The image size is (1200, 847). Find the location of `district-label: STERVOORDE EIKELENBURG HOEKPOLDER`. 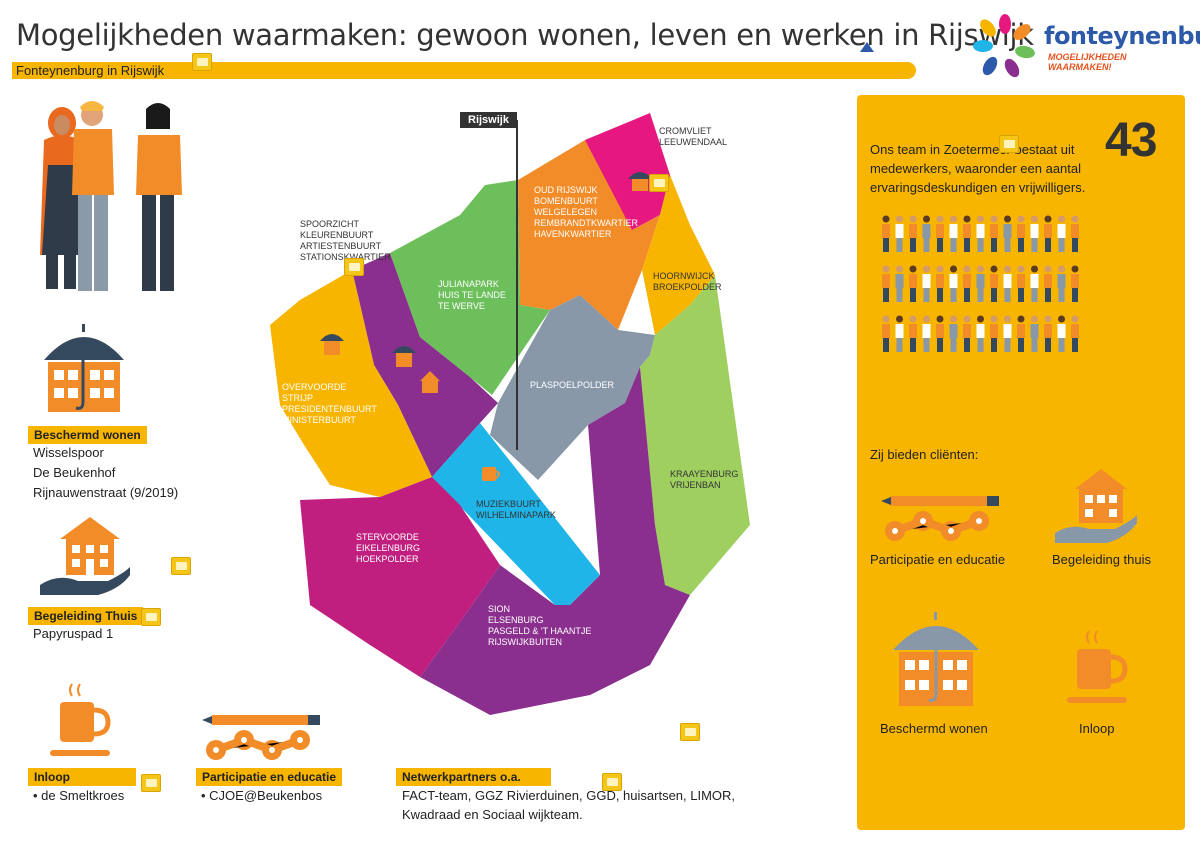

district-label: STERVOORDE EIKELENBURG HOEKPOLDER is located at coordinates (388, 548).